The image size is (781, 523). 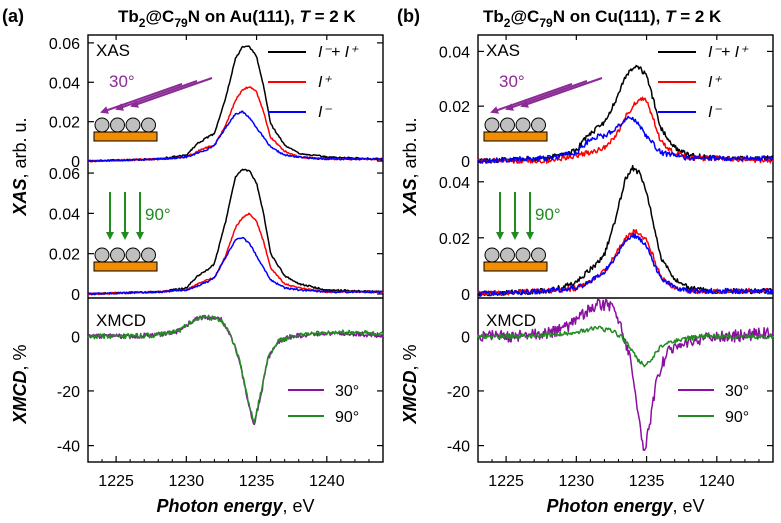 I want to click on title-part: T, so click(x=305, y=16).